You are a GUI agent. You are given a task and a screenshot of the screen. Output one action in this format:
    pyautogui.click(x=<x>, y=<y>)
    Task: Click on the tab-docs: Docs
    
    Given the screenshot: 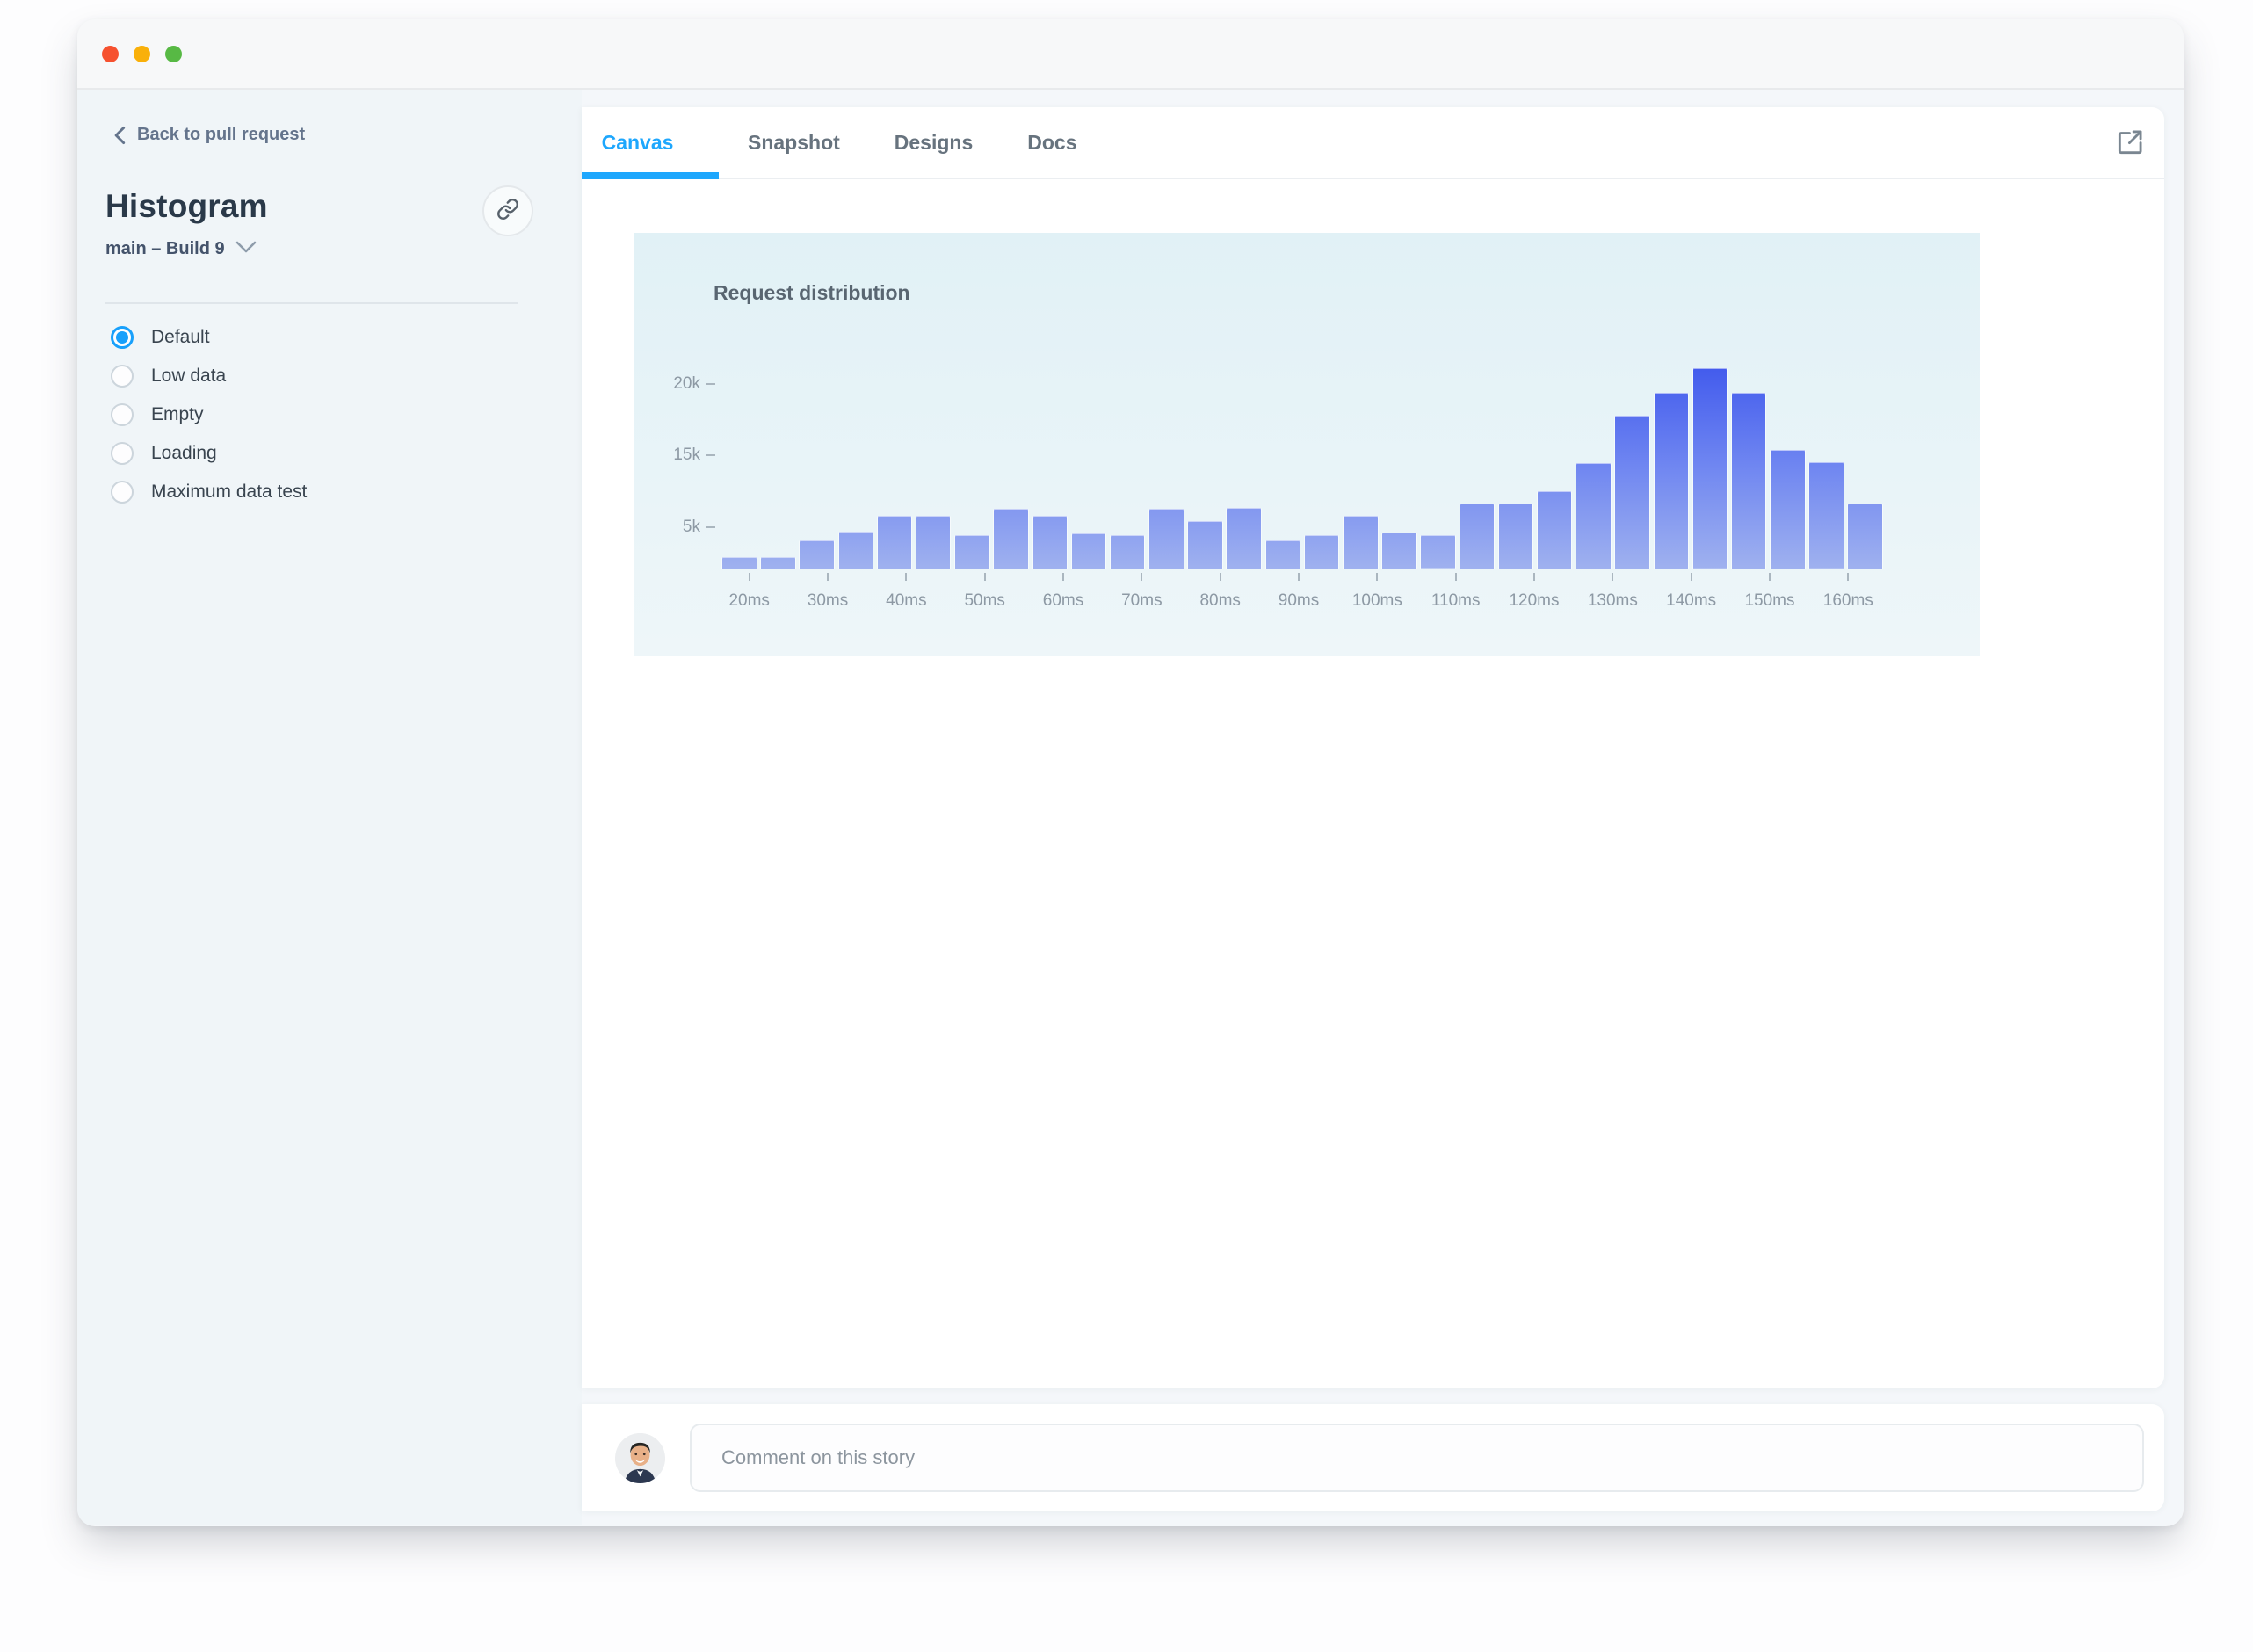 What is the action you would take?
    pyautogui.click(x=1052, y=142)
    